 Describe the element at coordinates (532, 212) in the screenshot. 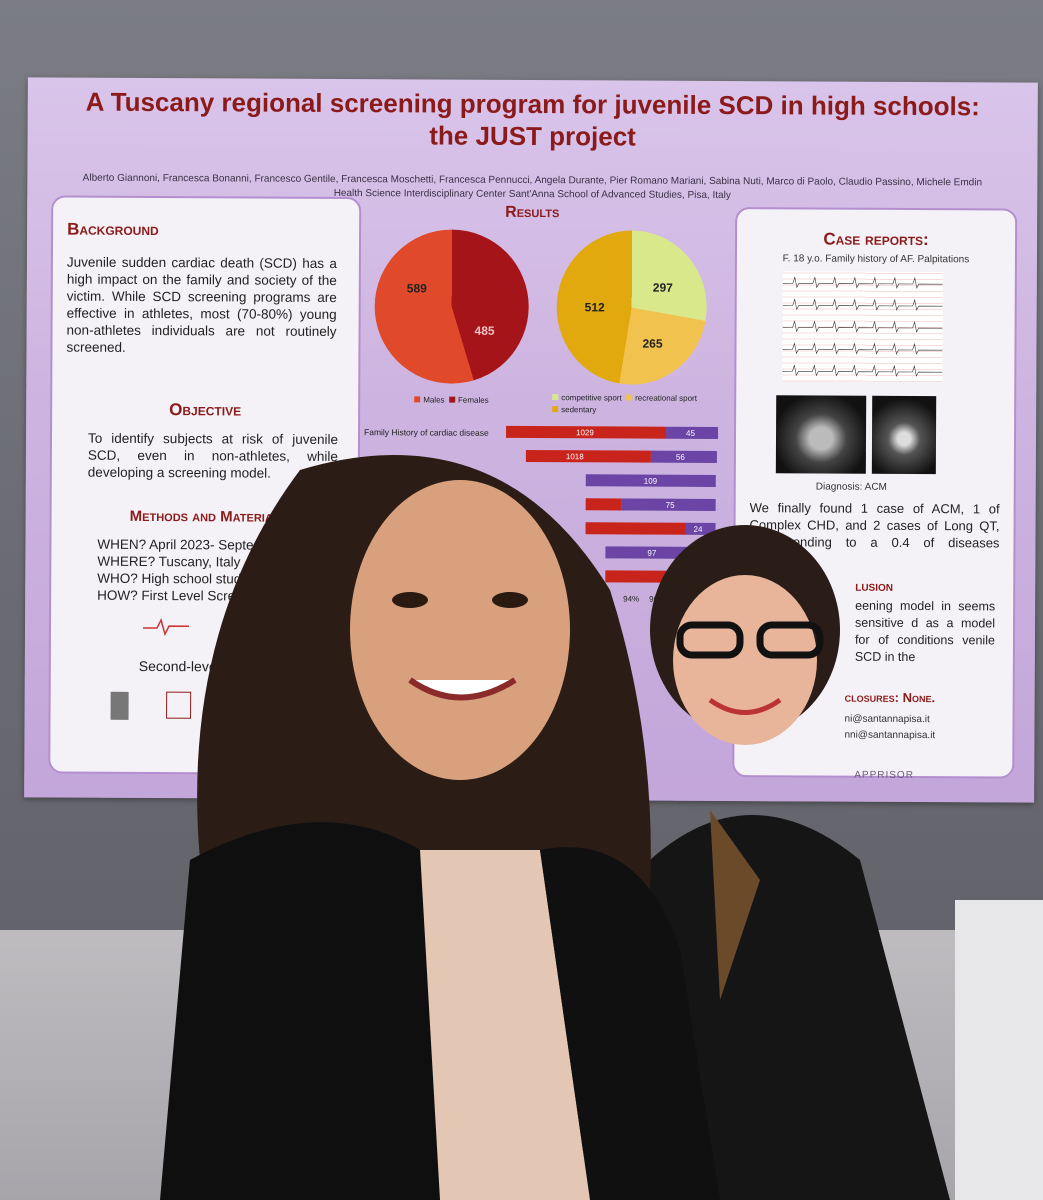

I see `results-heading: Results` at that location.